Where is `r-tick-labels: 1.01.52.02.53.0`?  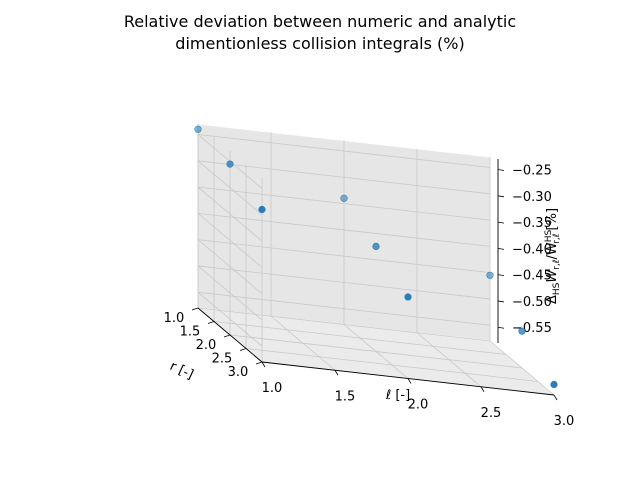
r-tick-labels: 1.01.52.02.53.0 is located at coordinates (206, 345).